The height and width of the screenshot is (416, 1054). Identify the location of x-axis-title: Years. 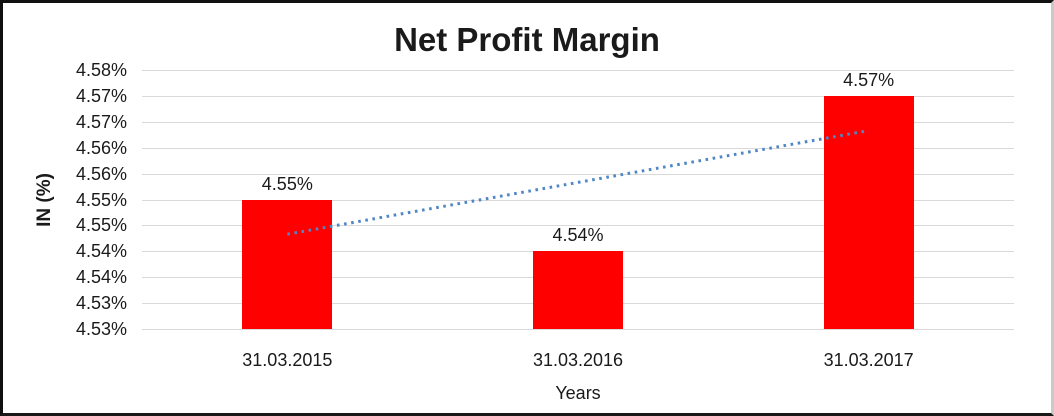
(578, 393).